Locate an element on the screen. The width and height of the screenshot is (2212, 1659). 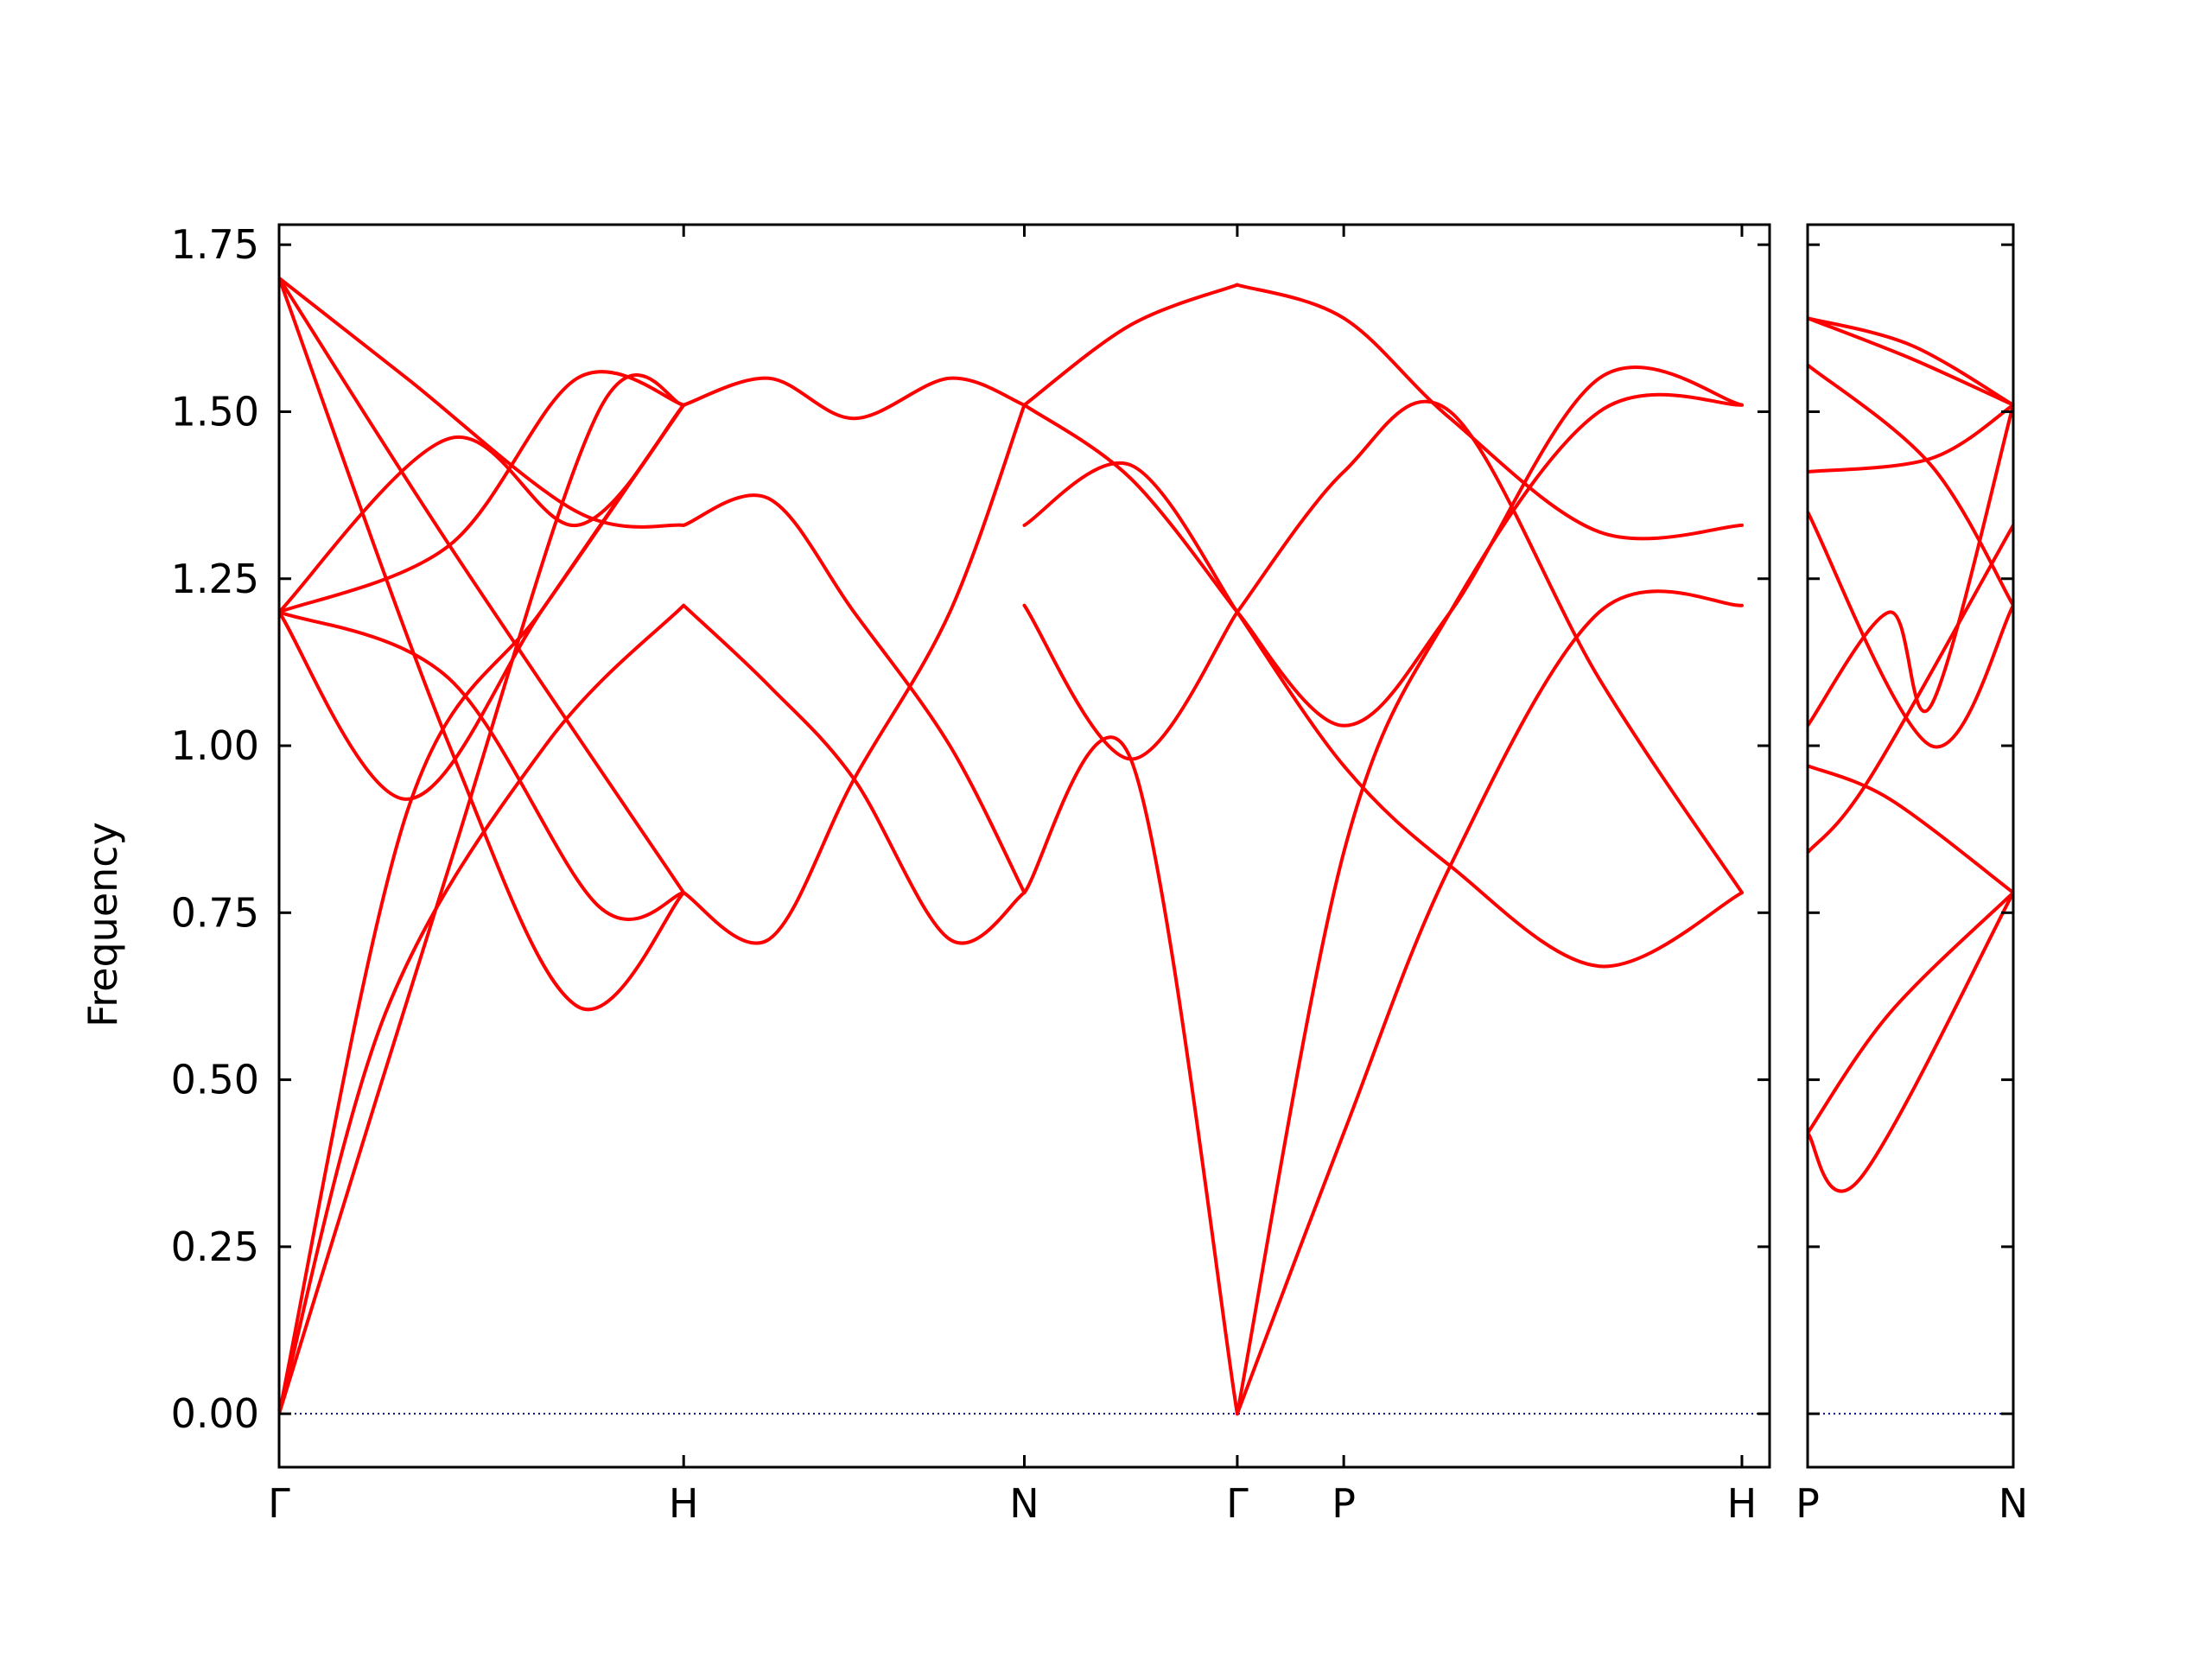
y-tick-label: 0.25 is located at coordinates (215, 1247).